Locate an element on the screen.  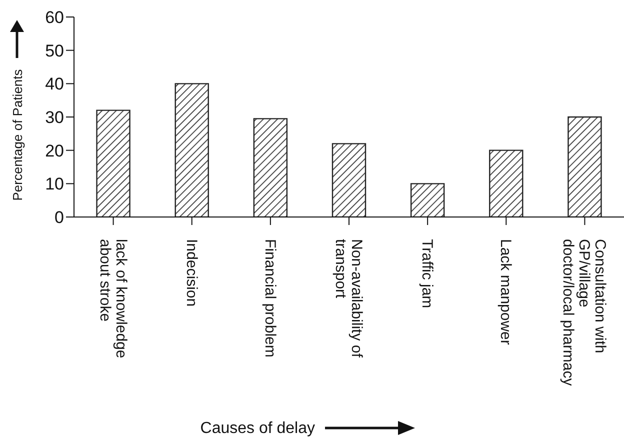
x-tick-label: Traffic jam is located at coordinates (427, 273).